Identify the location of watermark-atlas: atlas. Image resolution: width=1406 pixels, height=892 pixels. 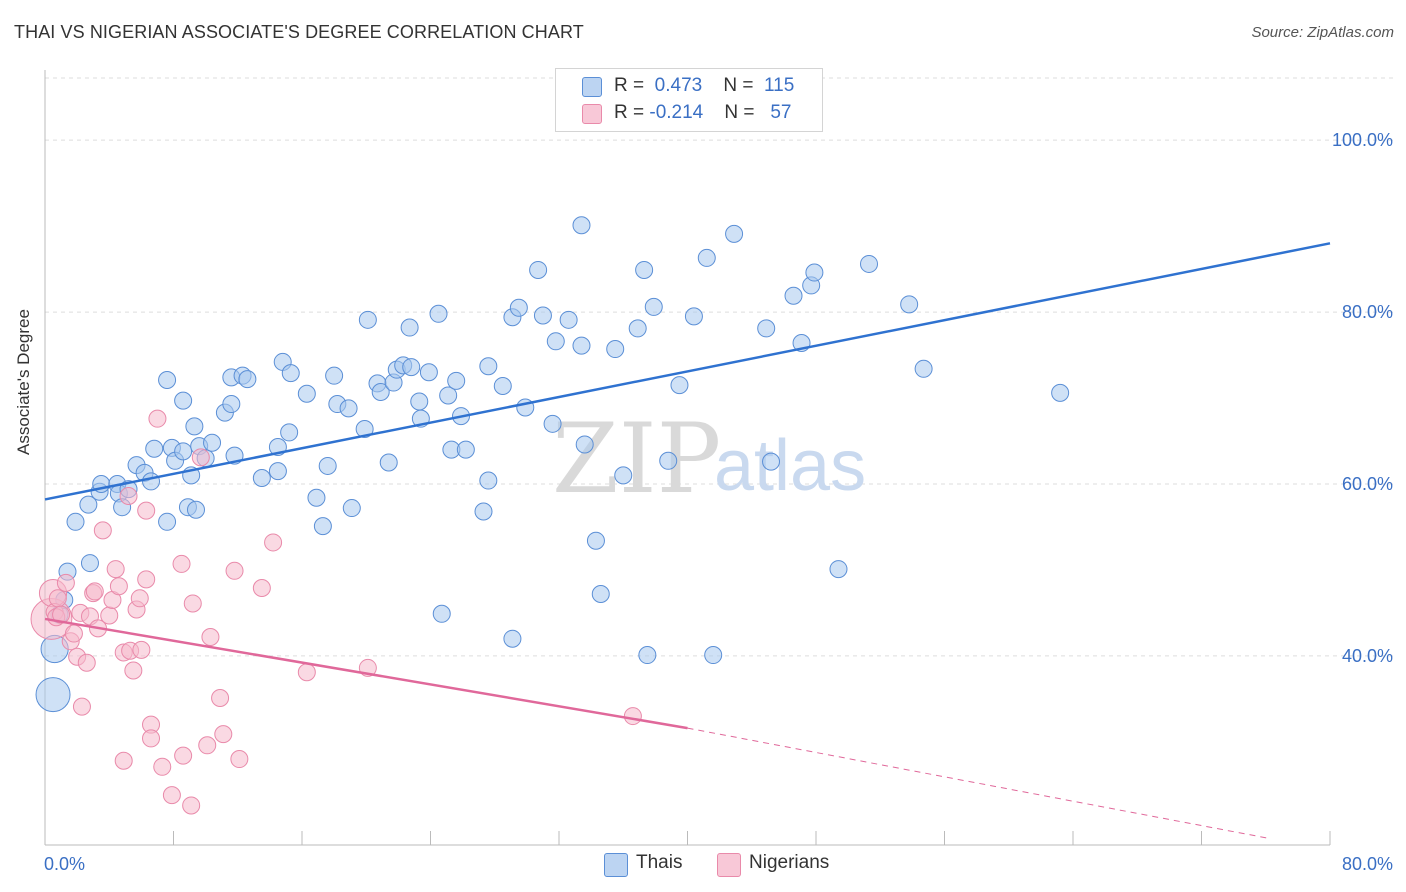
(790, 466).